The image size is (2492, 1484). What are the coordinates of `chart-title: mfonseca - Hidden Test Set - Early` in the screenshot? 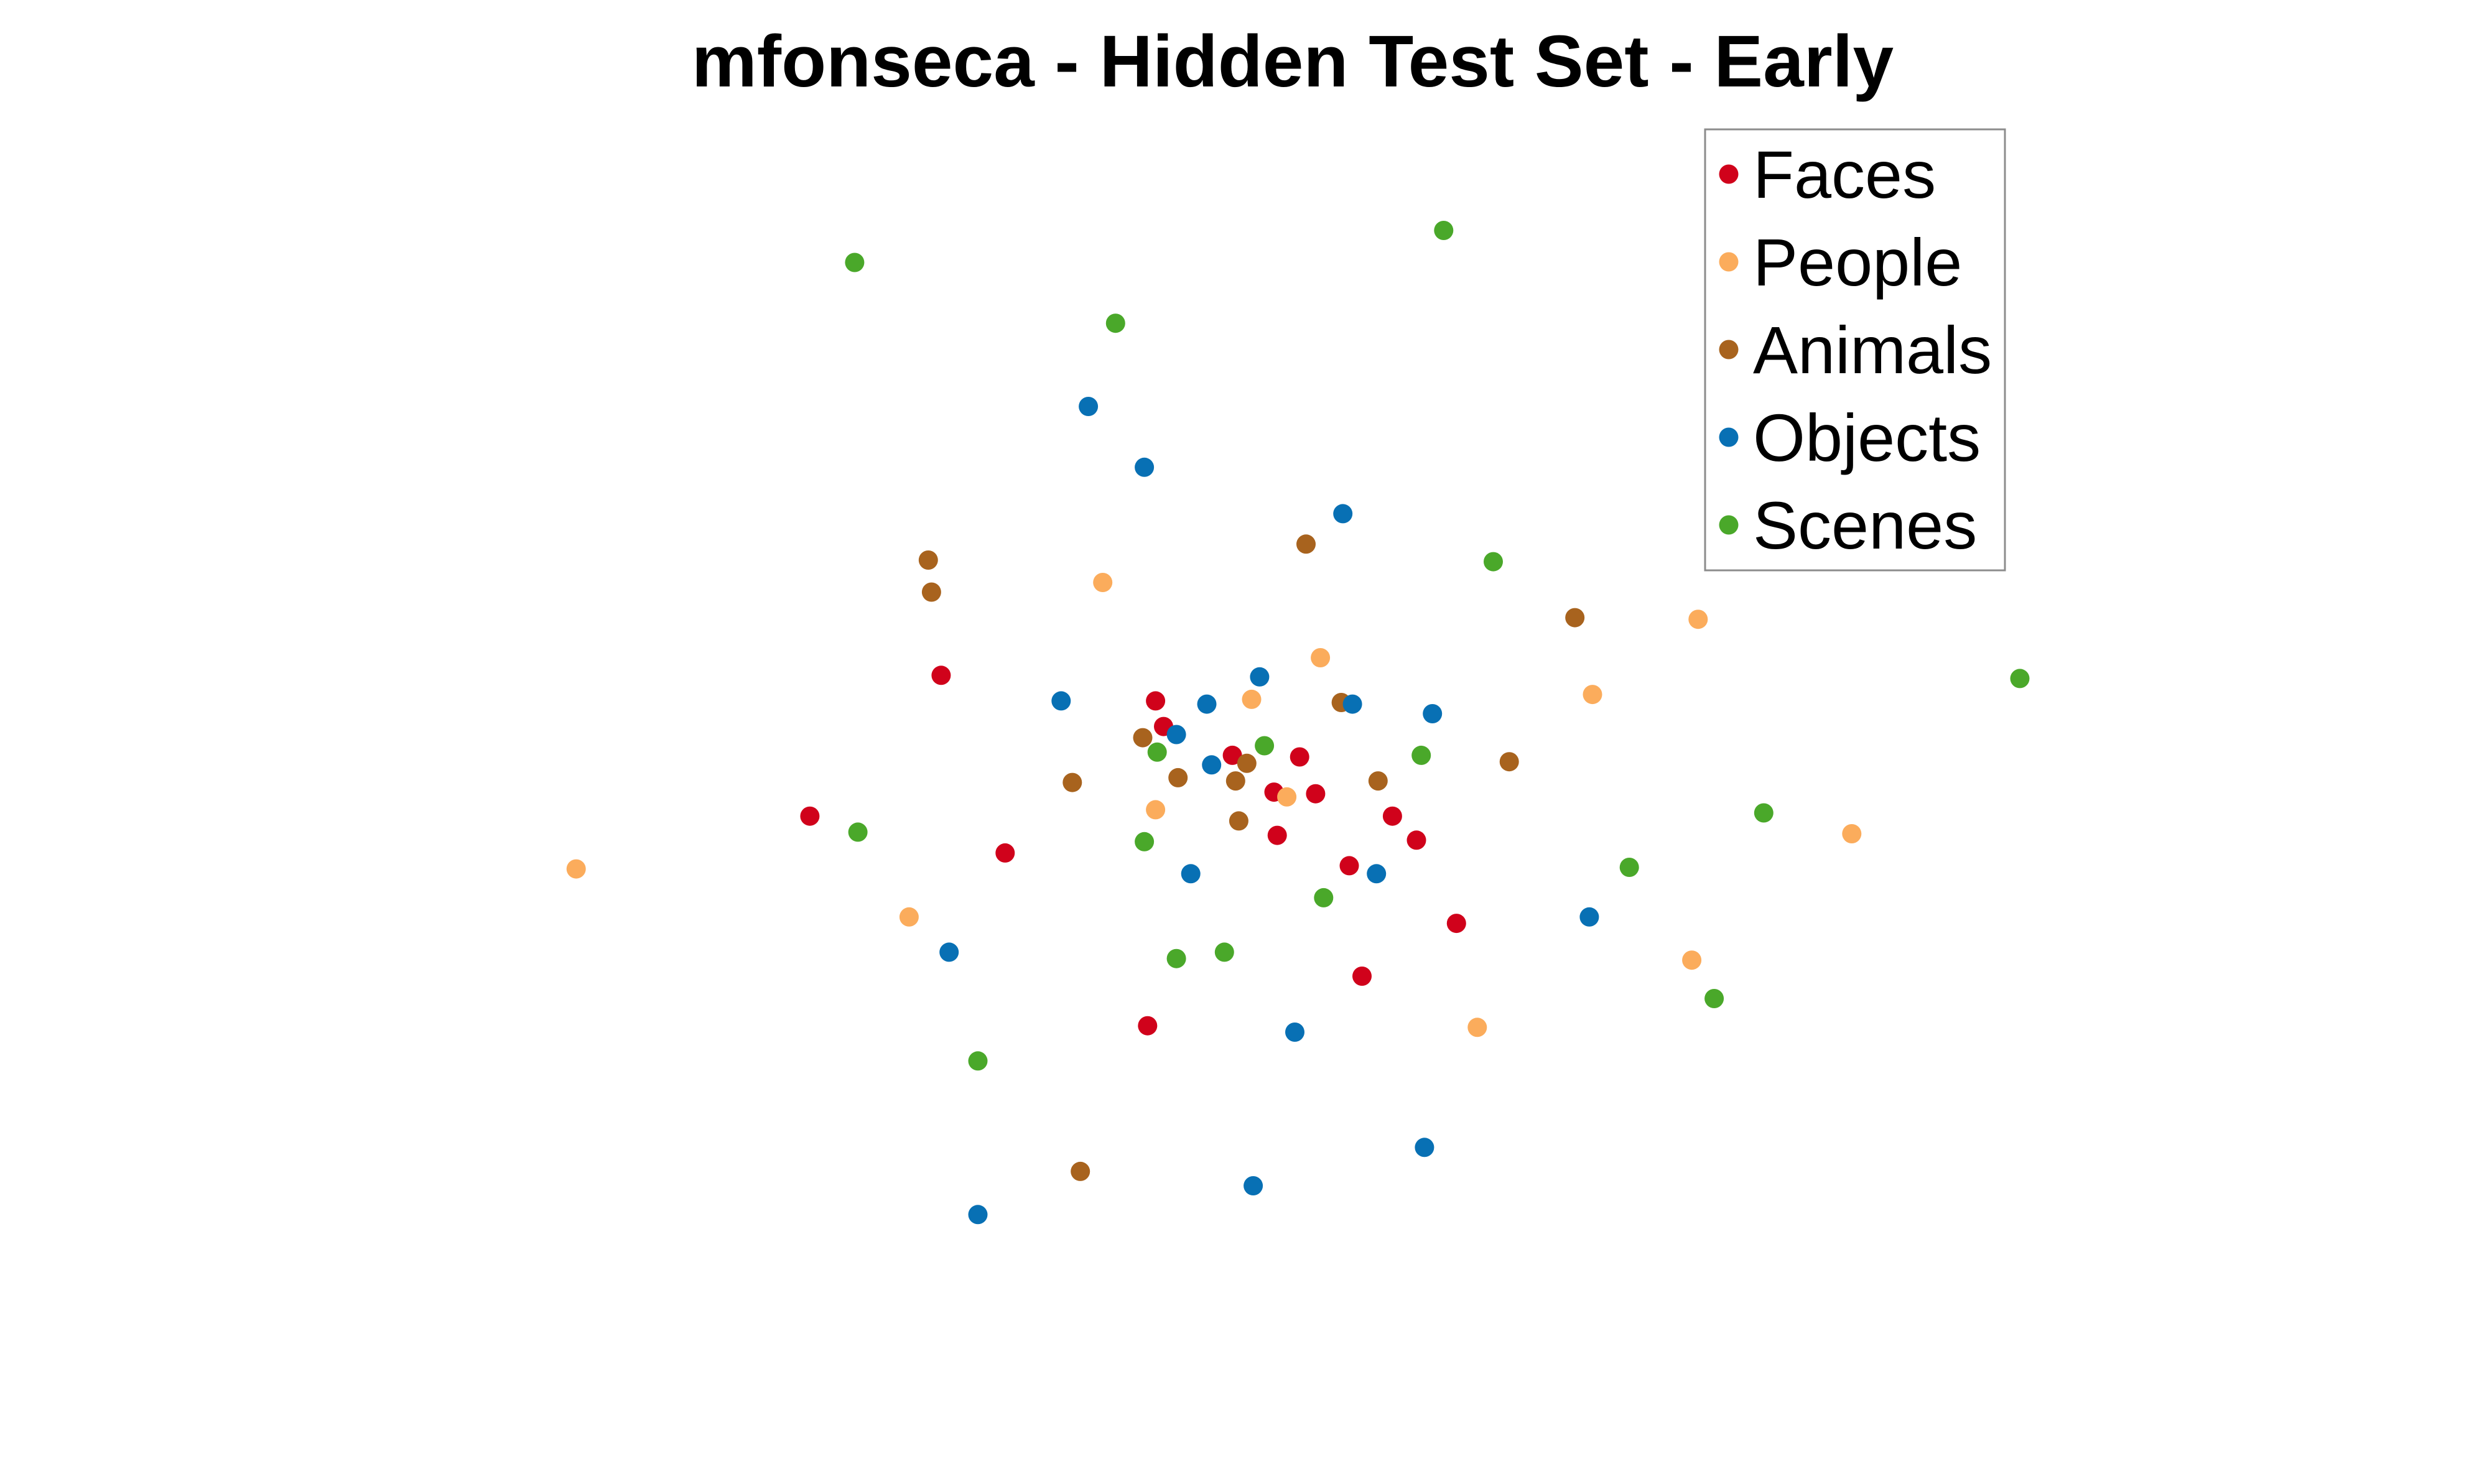 It's located at (1293, 62).